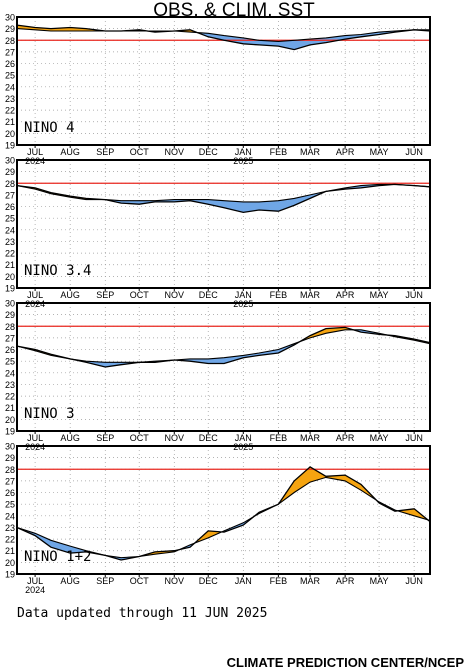 This screenshot has height=671, width=468. What do you see at coordinates (234, 10) in the screenshot?
I see `figure-title: OBS. & CLIM. SST` at bounding box center [234, 10].